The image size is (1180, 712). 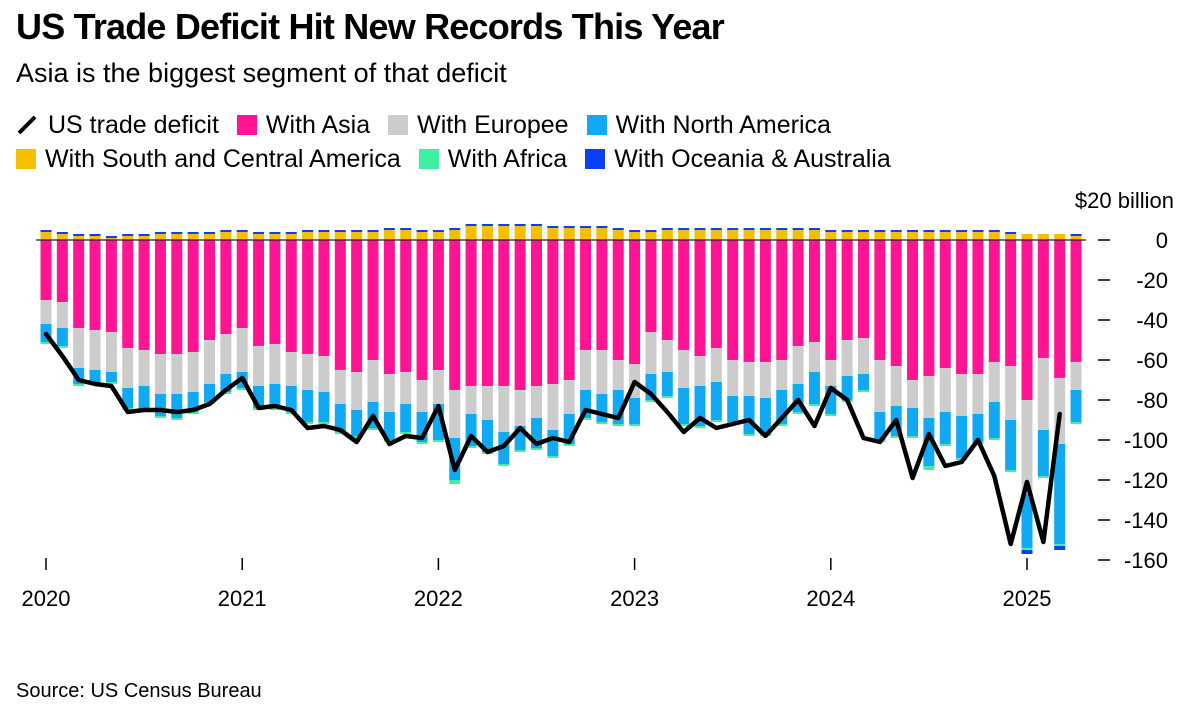 I want to click on y-unit-label: $20 billion, so click(x=1124, y=200).